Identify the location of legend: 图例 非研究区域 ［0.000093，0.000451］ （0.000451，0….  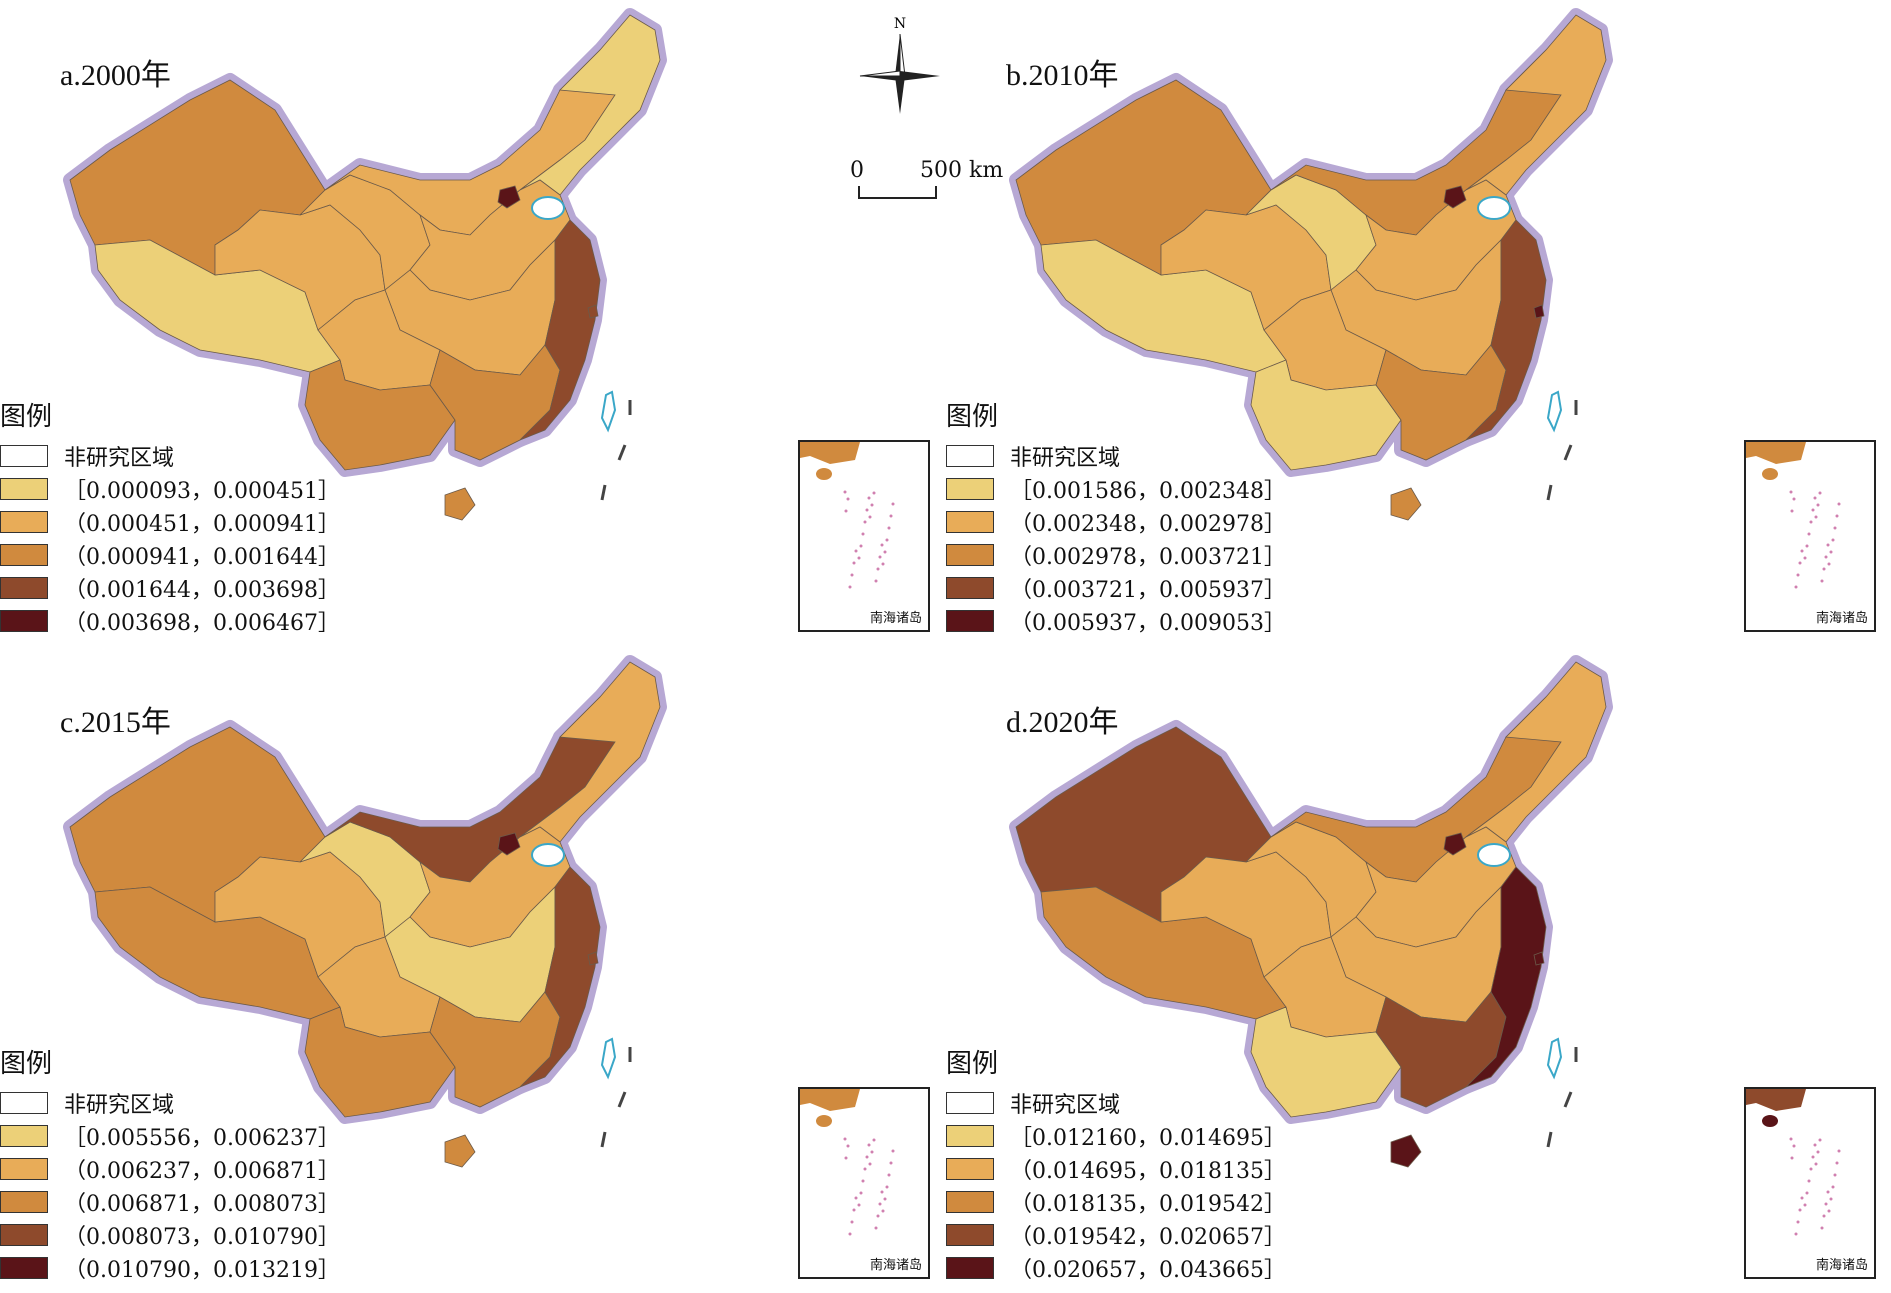
(170, 516).